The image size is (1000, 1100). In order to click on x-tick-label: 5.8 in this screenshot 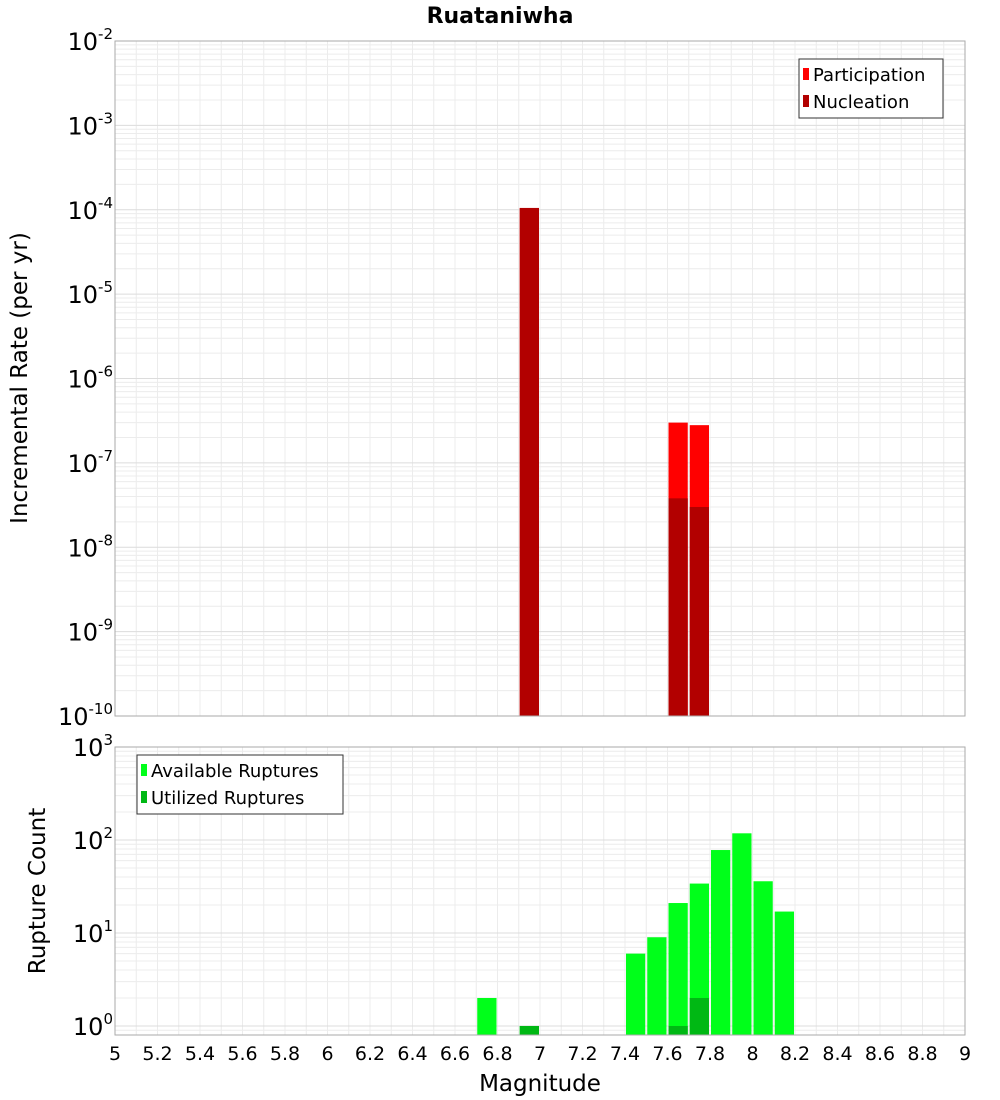, I will do `click(285, 1054)`.